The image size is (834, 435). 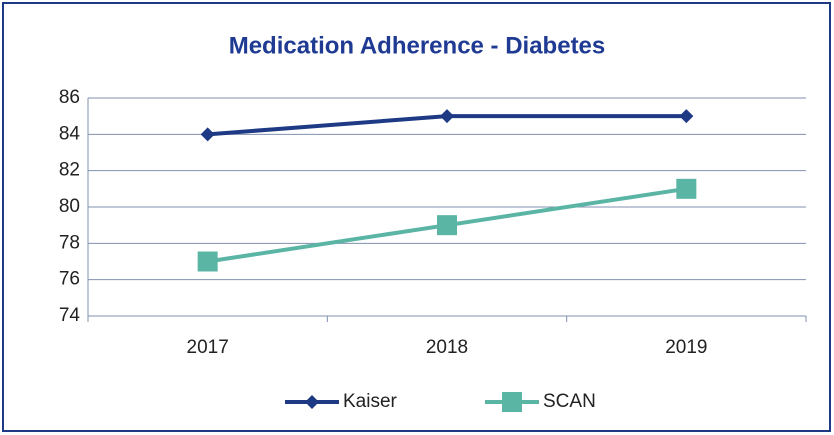 I want to click on y-tick-label: 74, so click(x=70, y=315).